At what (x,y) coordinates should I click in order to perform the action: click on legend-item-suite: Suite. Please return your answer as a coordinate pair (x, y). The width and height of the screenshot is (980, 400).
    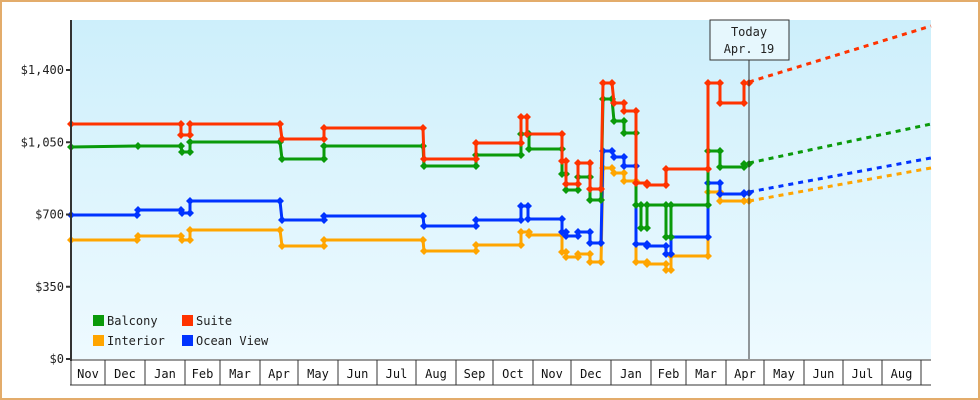
    Looking at the image, I should click on (207, 321).